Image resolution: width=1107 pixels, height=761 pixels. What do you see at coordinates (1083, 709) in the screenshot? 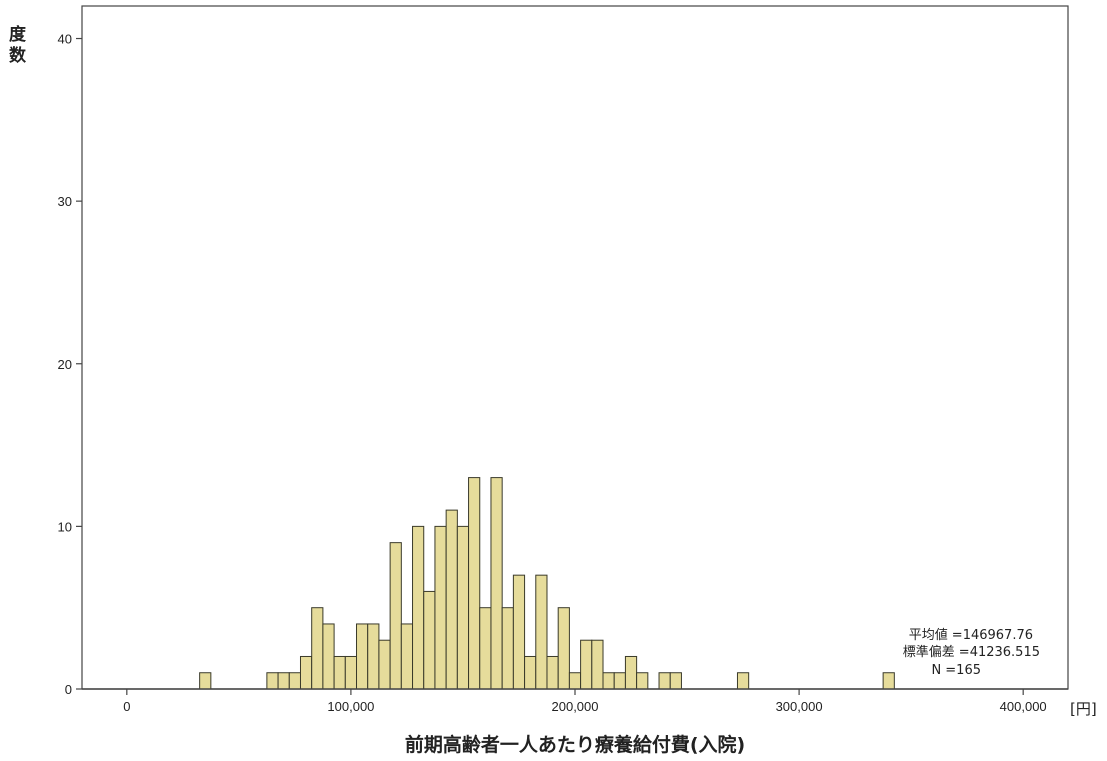
I see `x-axis-unit: [円]` at bounding box center [1083, 709].